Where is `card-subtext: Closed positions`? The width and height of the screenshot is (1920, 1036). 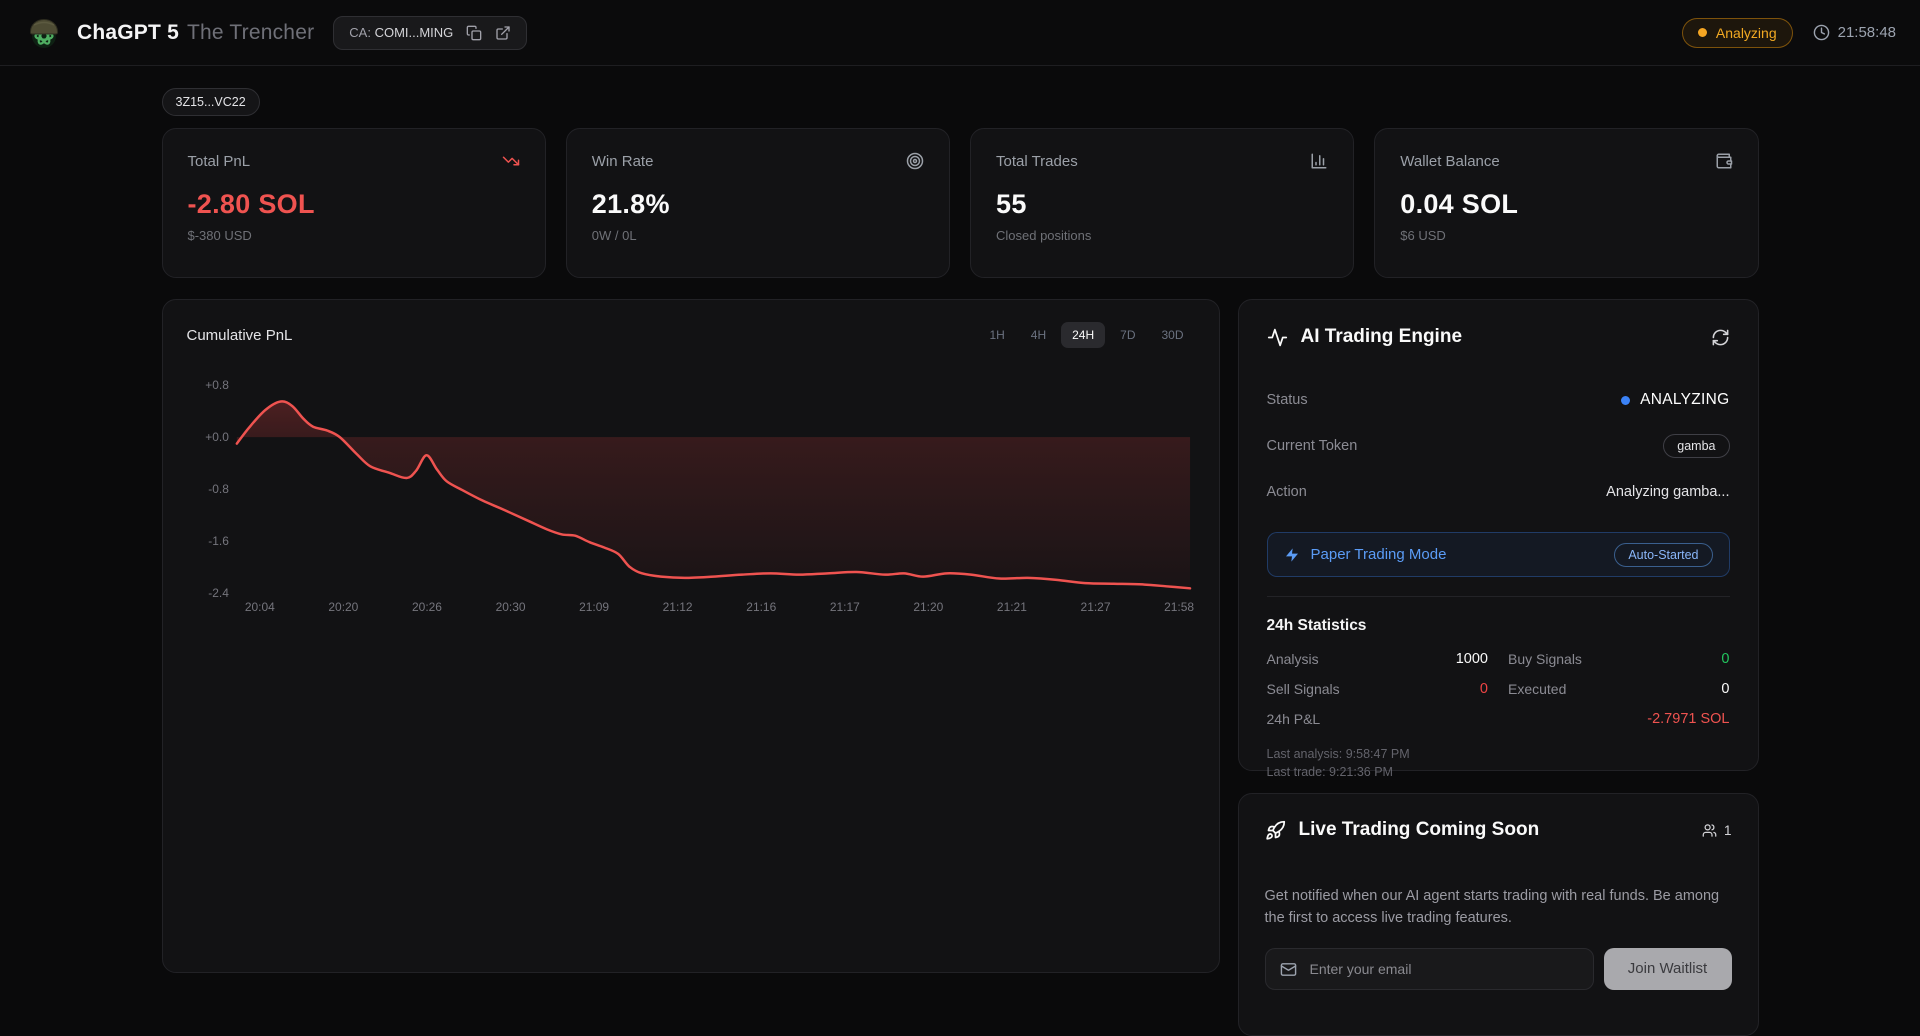
card-subtext: Closed positions is located at coordinates (1044, 235).